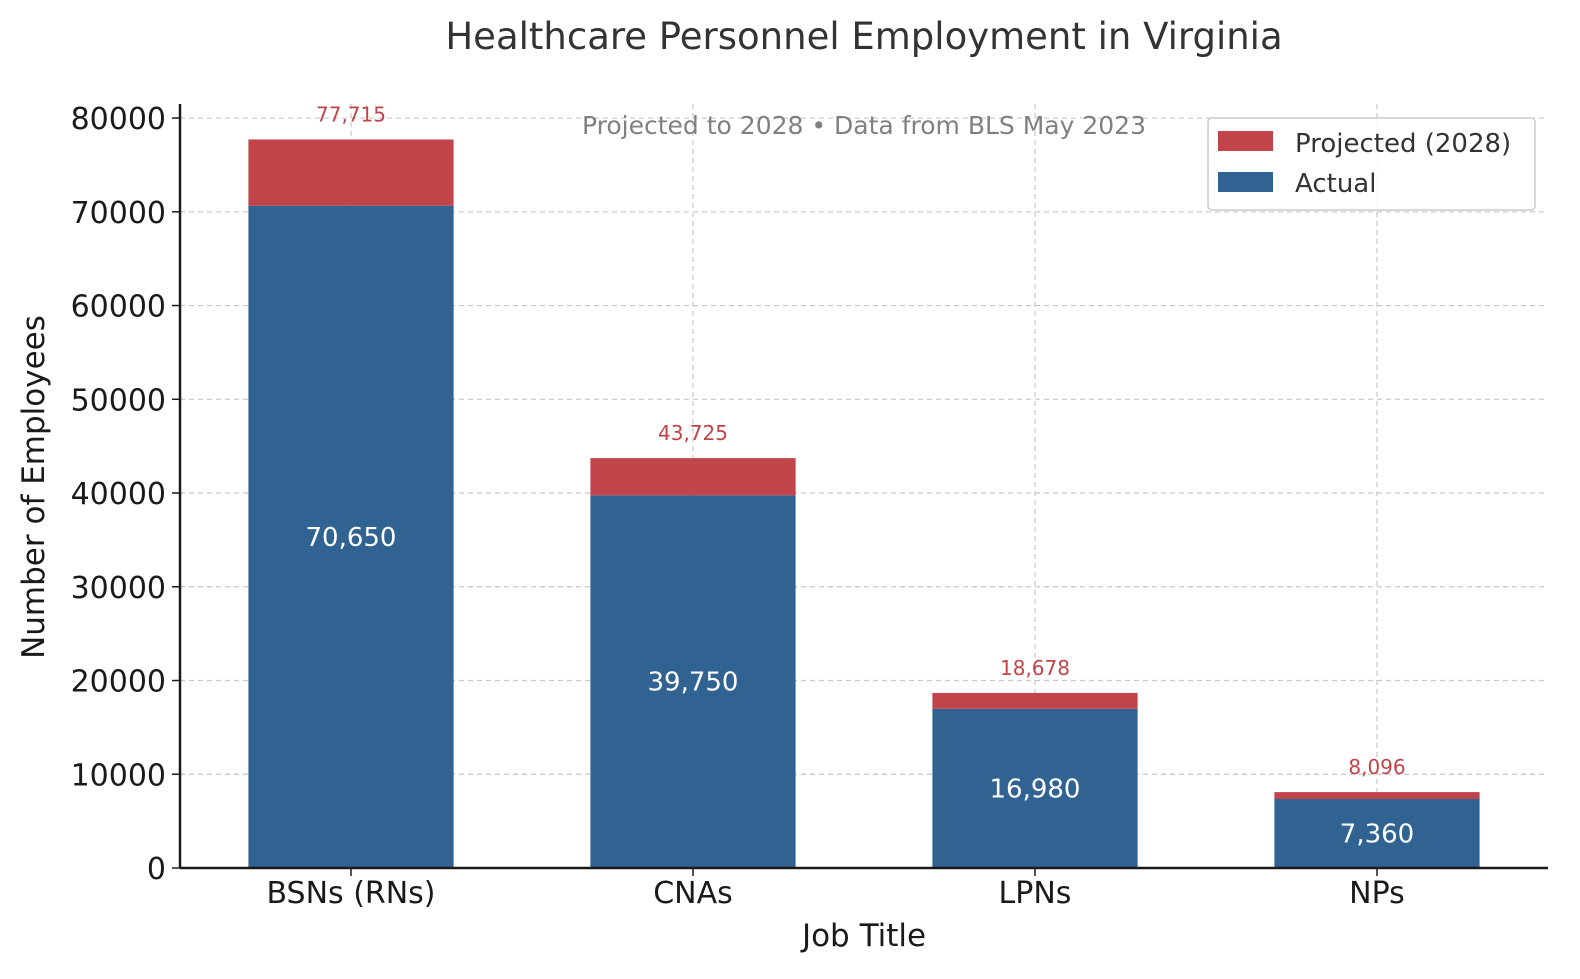 Image resolution: width=1580 pixels, height=979 pixels. I want to click on bar-projected-cnas, so click(693, 477).